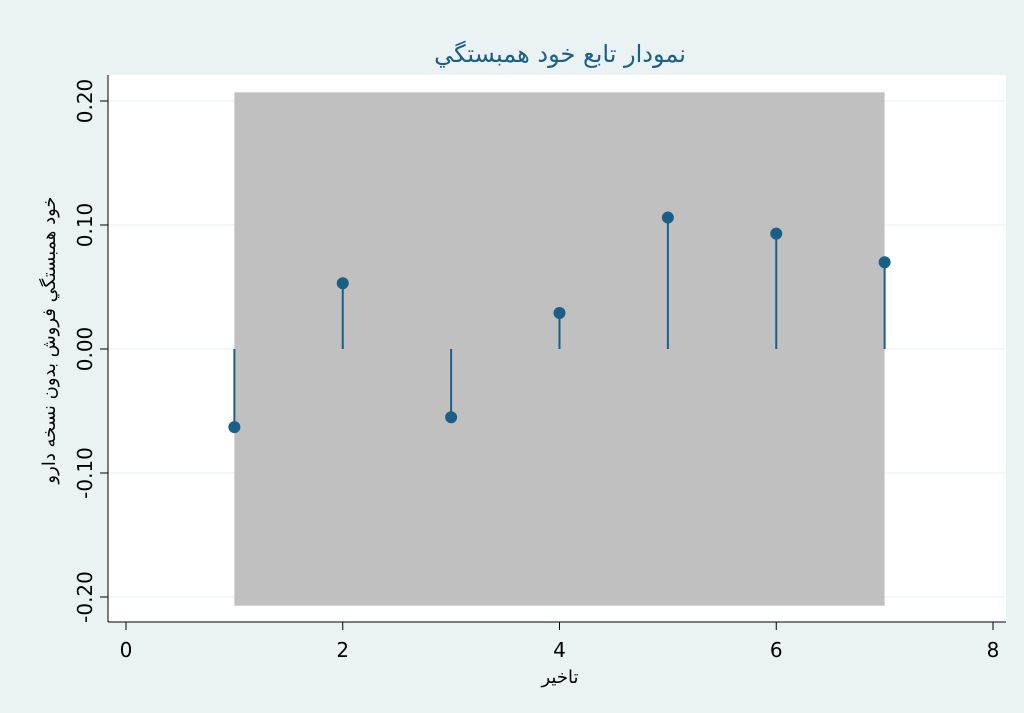  I want to click on x-tick-label-4: 8, so click(993, 650).